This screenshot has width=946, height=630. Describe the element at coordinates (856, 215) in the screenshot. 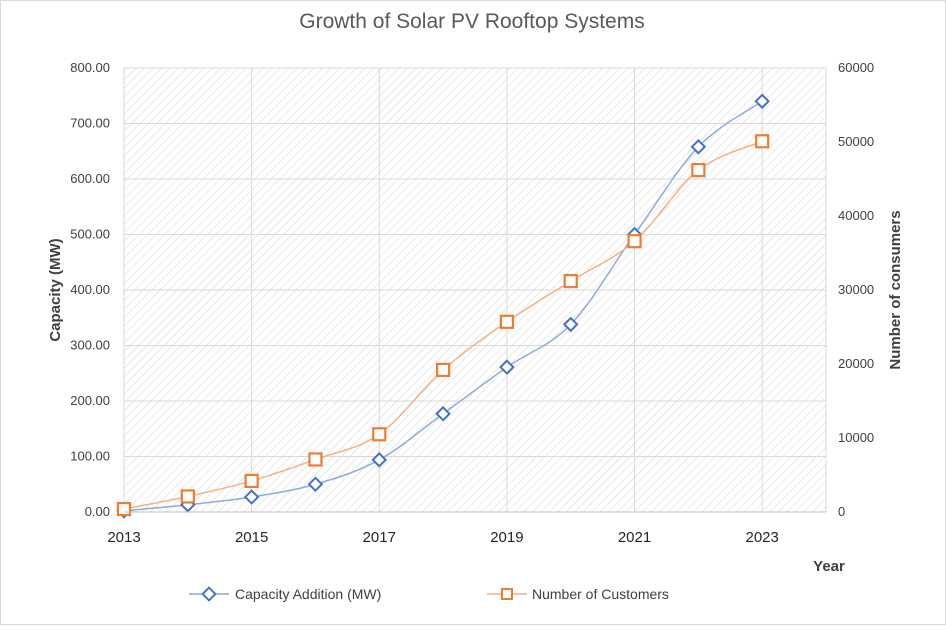

I see `y-right-tick-label: 40000` at that location.